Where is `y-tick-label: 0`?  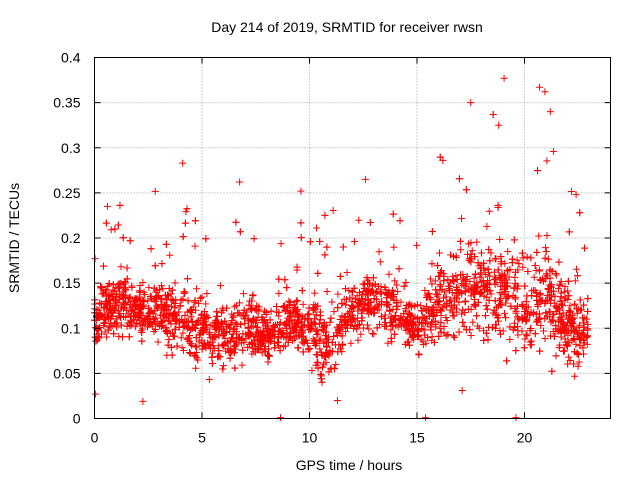
y-tick-label: 0 is located at coordinates (77, 419).